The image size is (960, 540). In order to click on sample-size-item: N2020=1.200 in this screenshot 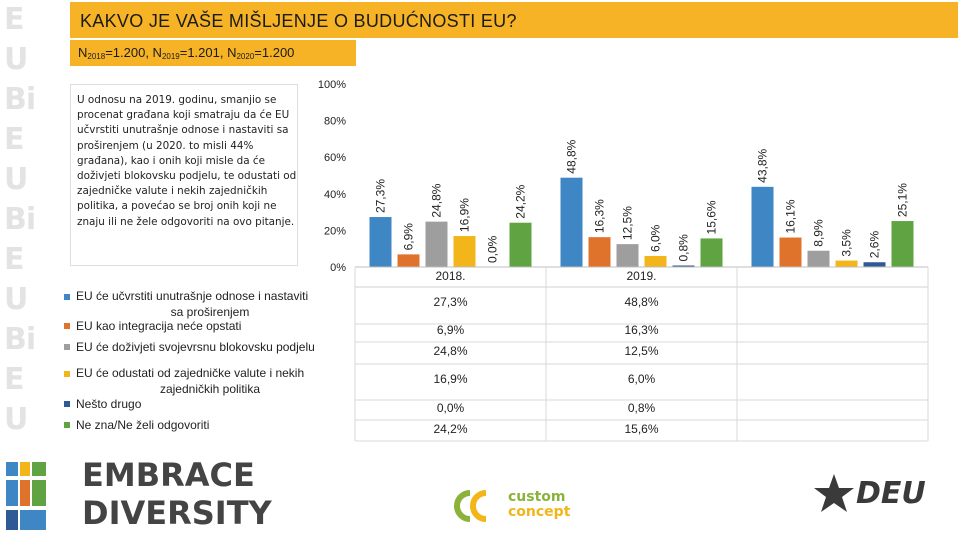, I will do `click(261, 53)`.